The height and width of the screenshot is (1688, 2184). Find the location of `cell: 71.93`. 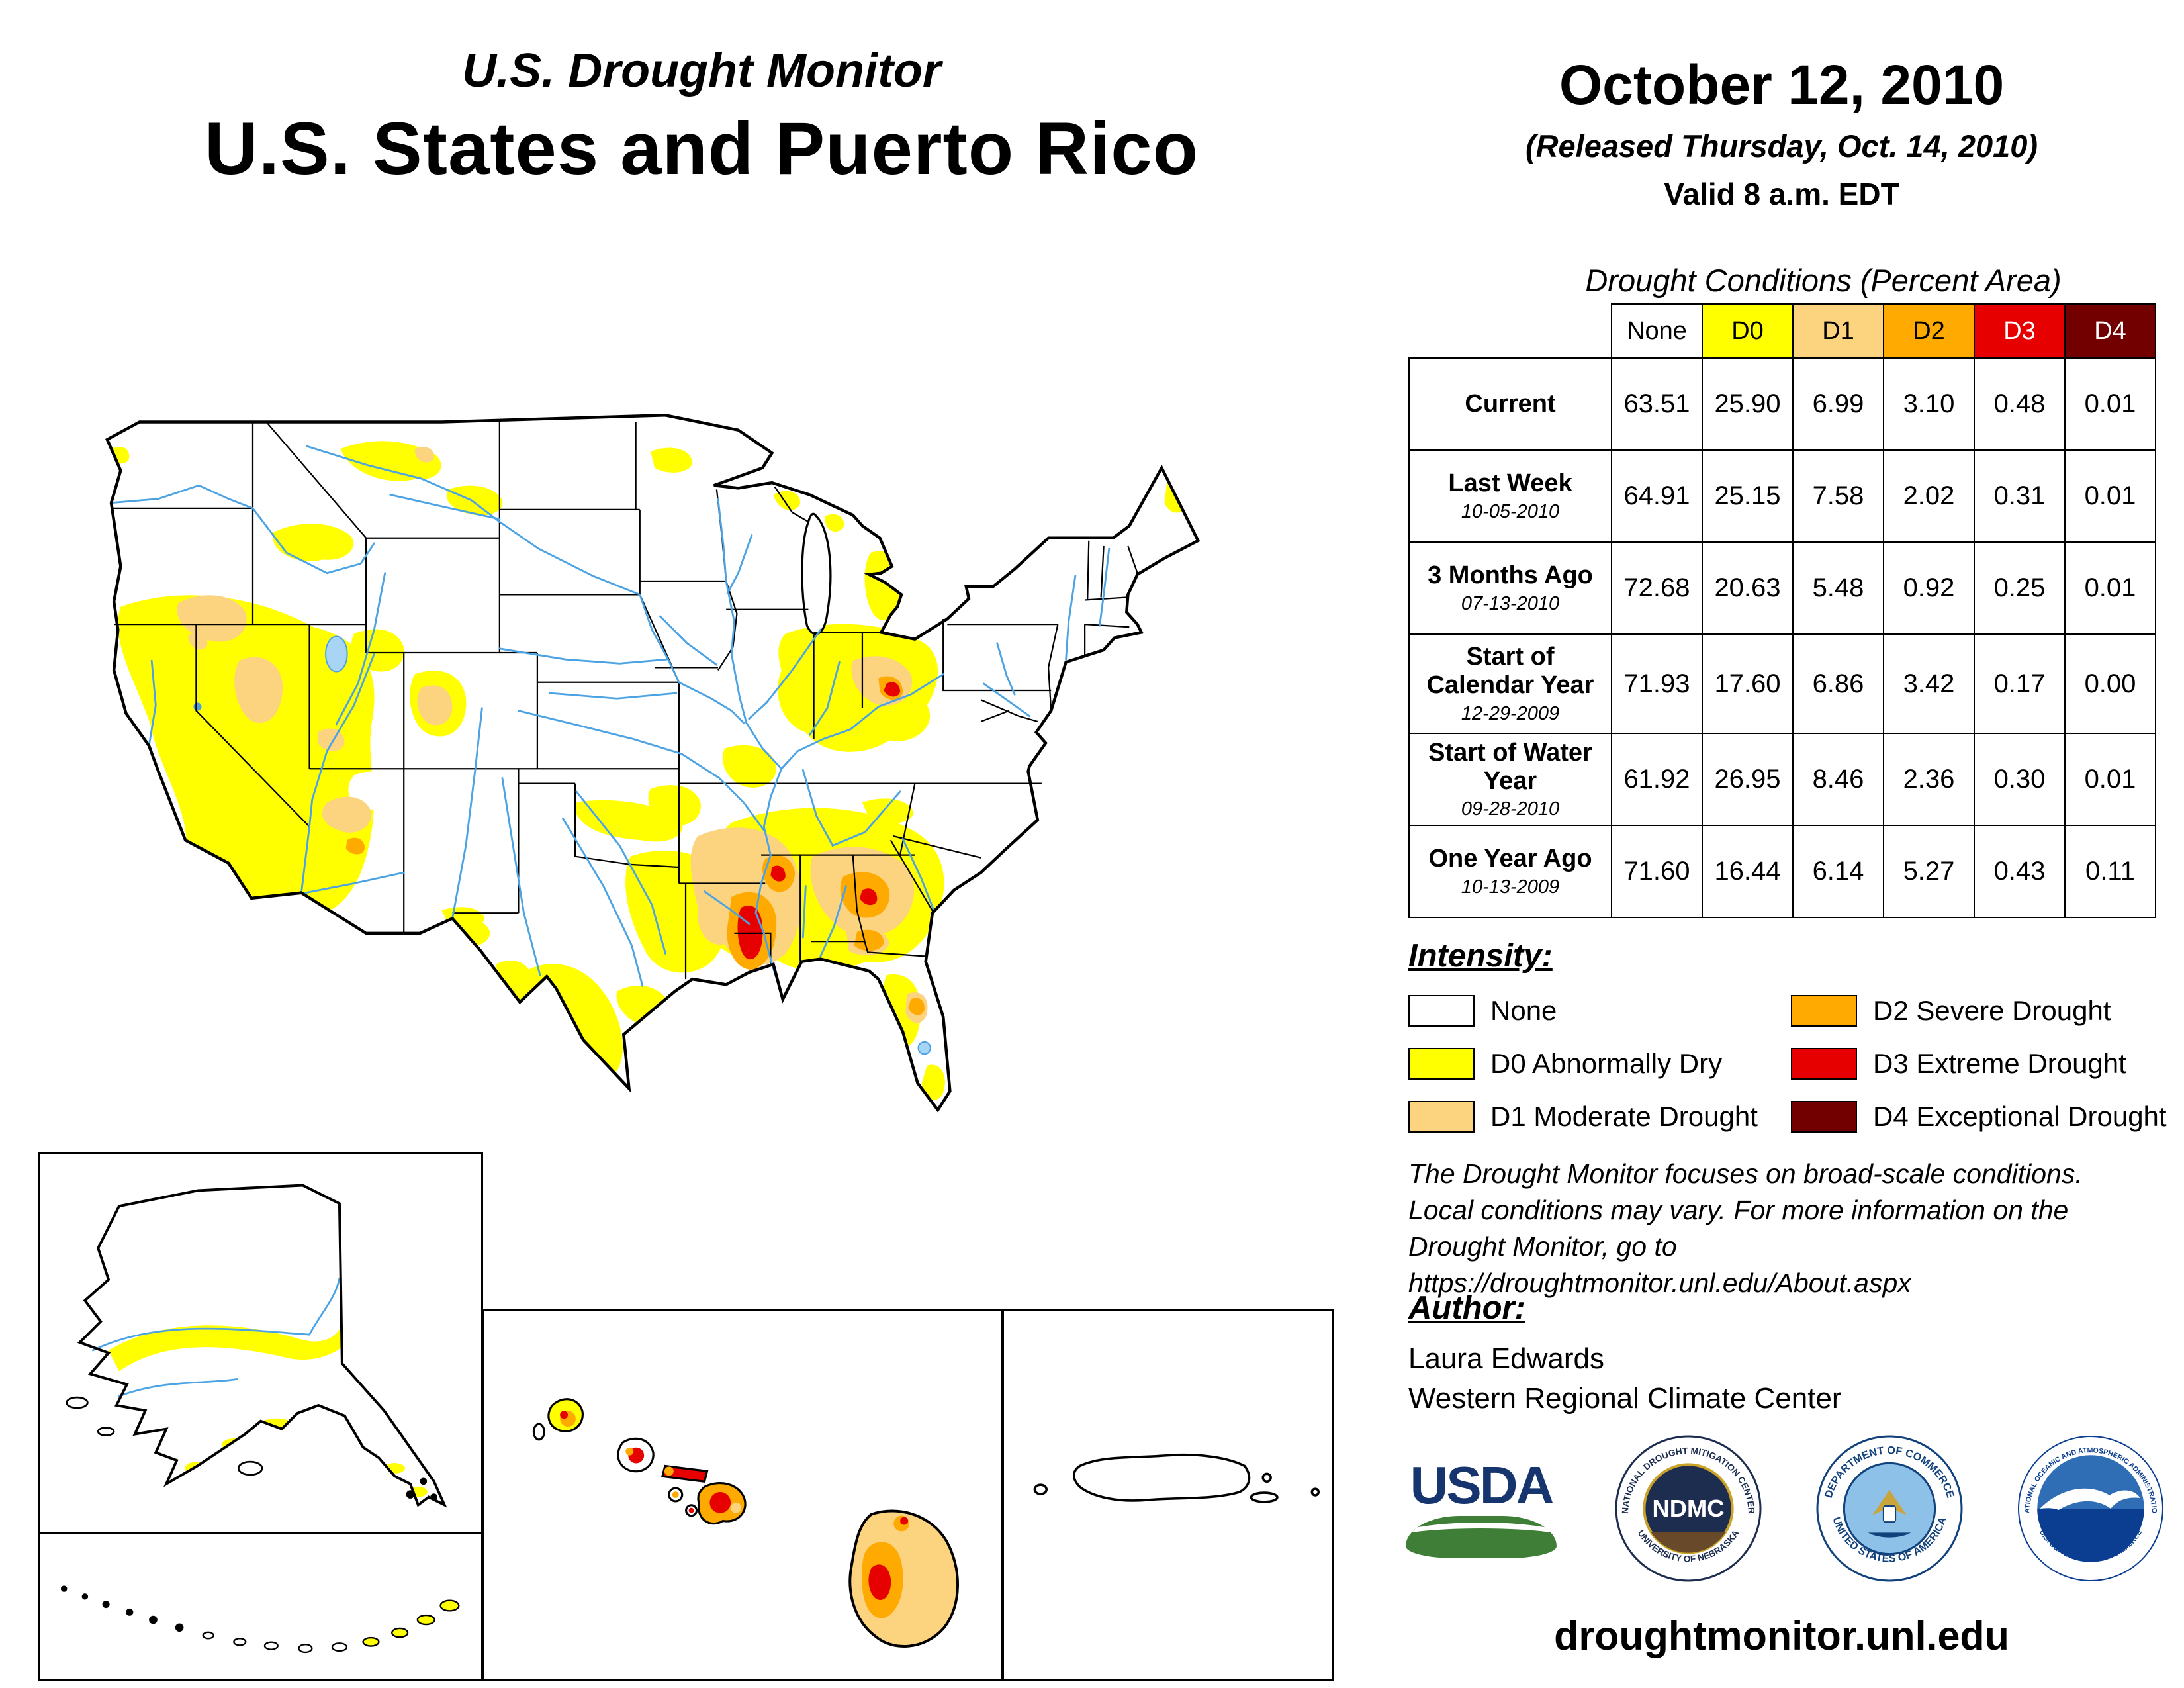

cell: 71.93 is located at coordinates (1657, 683).